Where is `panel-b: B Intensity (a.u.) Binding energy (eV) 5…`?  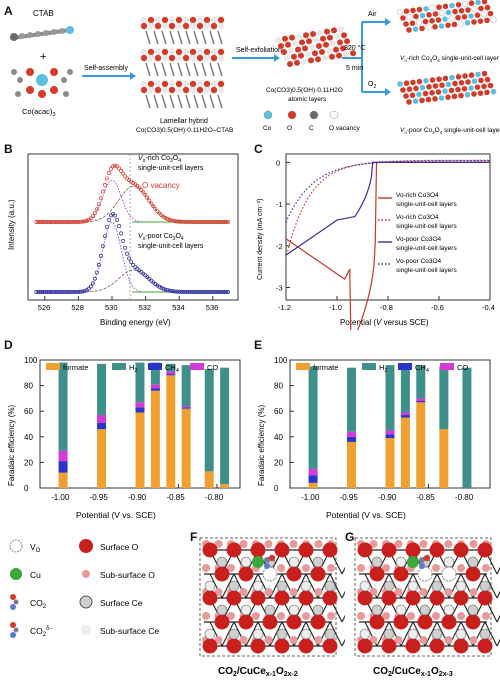 panel-b: B Intensity (a.u.) Binding energy (eV) 5… is located at coordinates (125, 235).